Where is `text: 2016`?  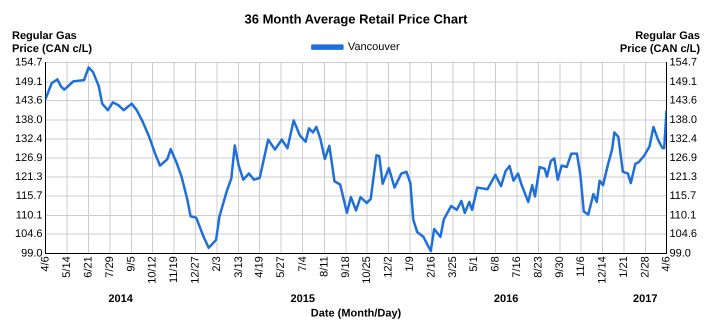 text: 2016 is located at coordinates (506, 298).